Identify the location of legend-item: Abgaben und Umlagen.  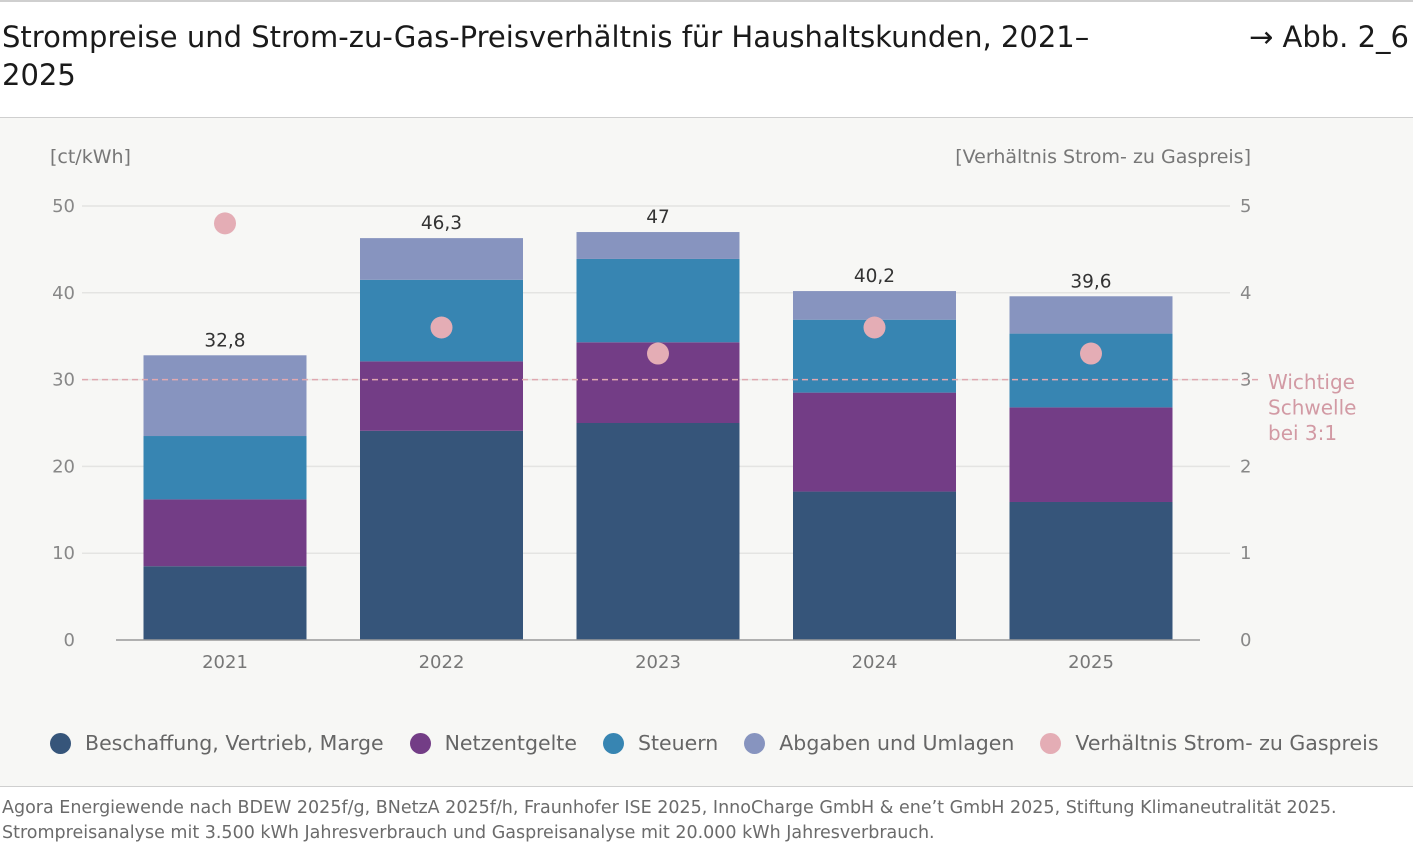
(879, 743).